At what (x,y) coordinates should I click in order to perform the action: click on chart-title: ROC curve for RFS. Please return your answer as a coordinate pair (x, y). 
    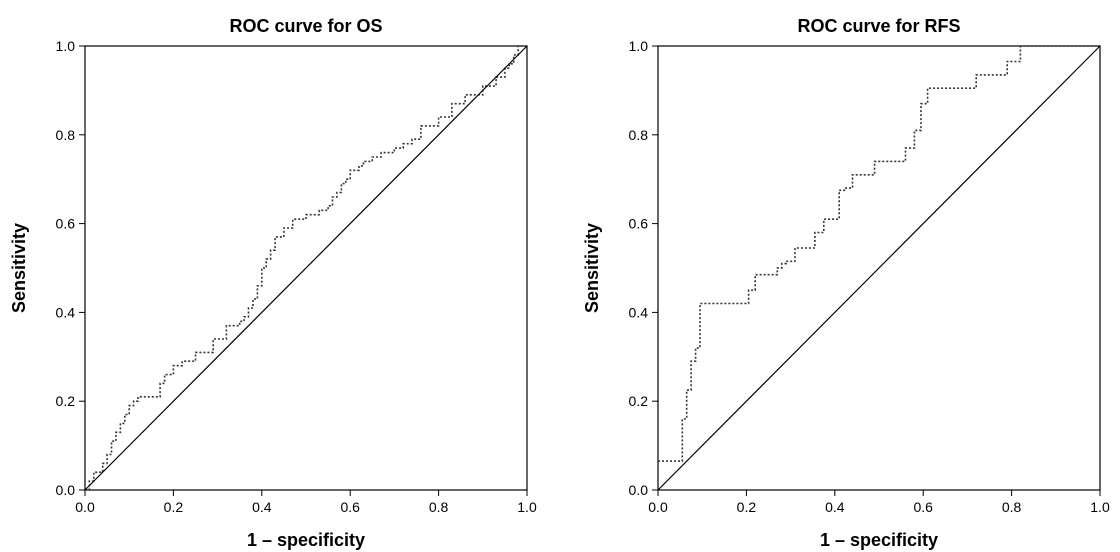
    Looking at the image, I should click on (878, 26).